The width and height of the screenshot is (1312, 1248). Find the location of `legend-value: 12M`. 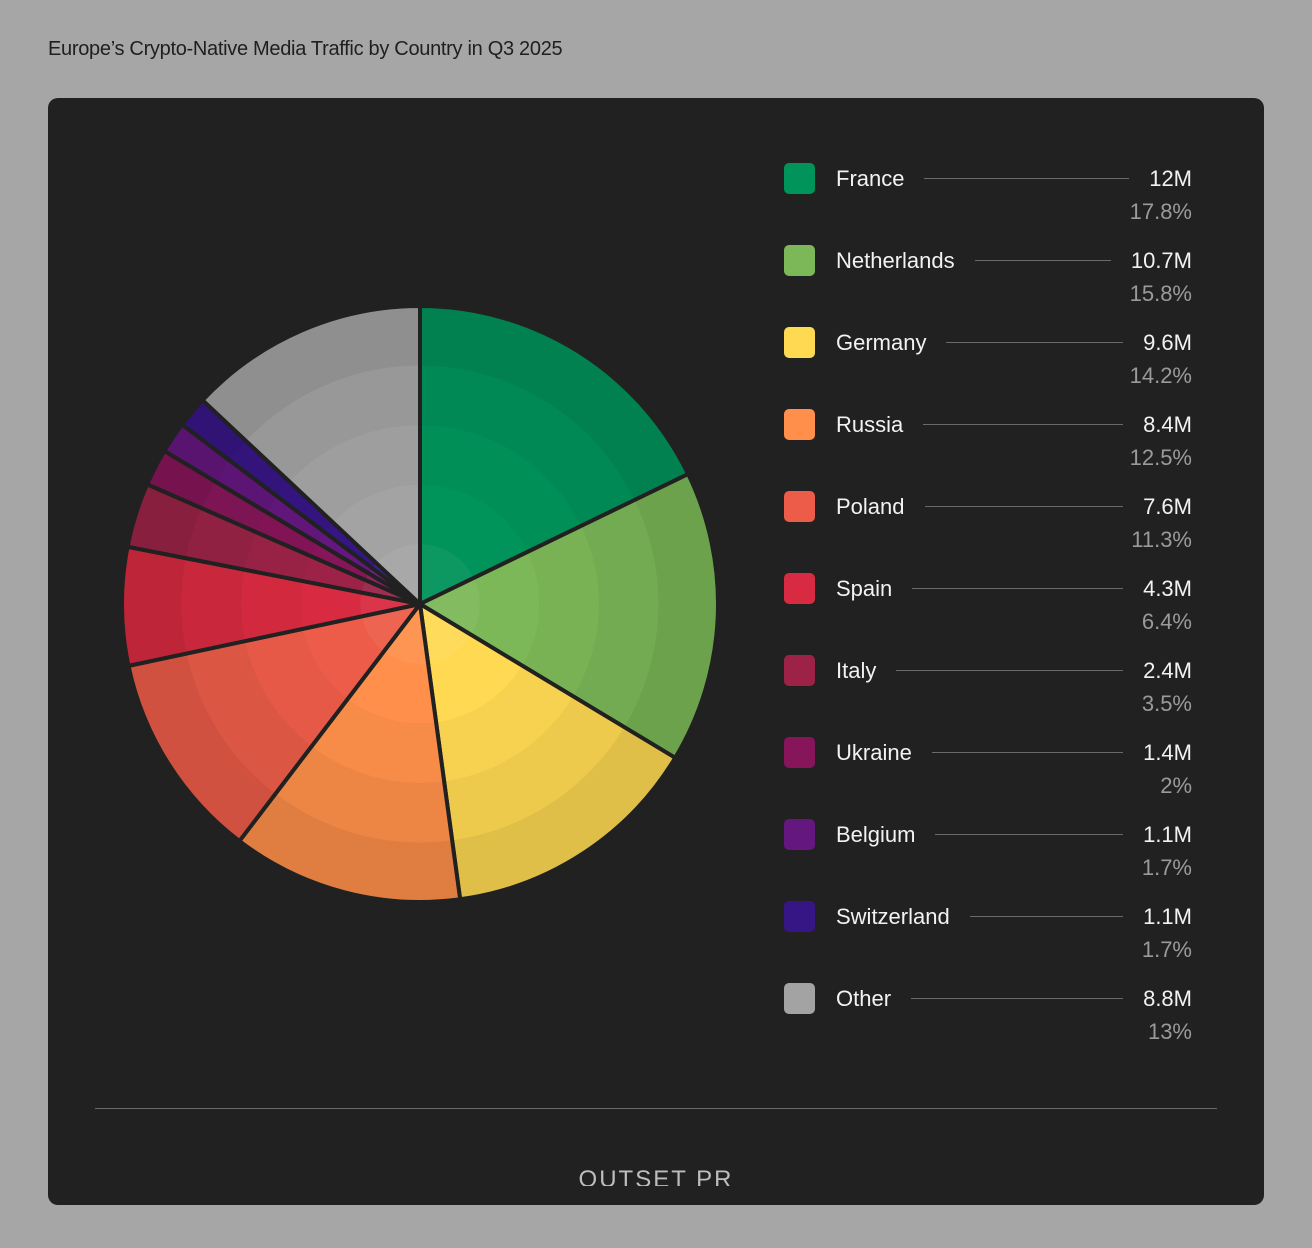

legend-value: 12M is located at coordinates (1160, 179).